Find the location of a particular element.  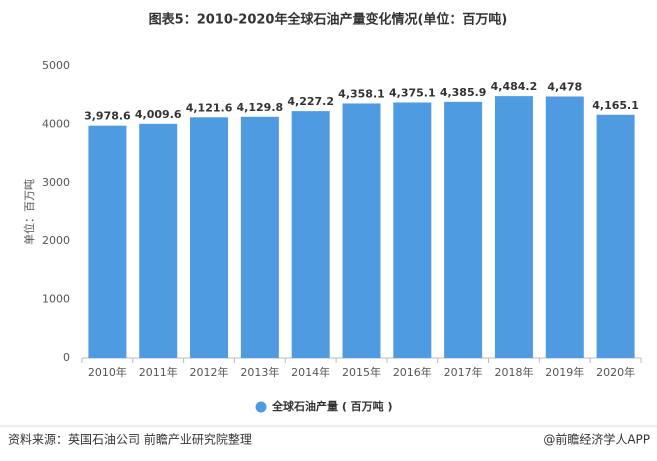

value-label: 4,478 is located at coordinates (564, 86).